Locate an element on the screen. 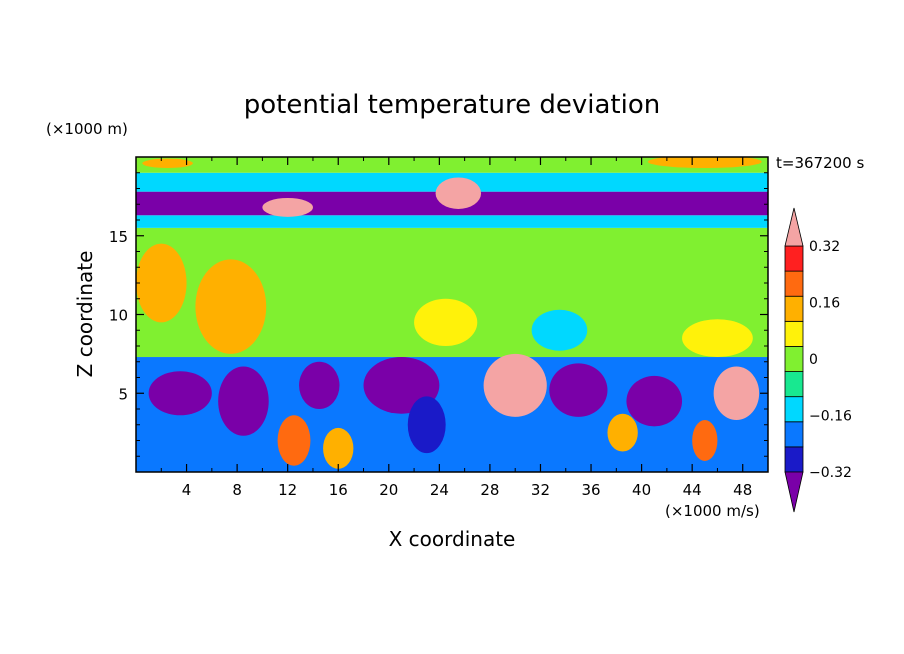  x-tick-label: 40 is located at coordinates (641, 490).